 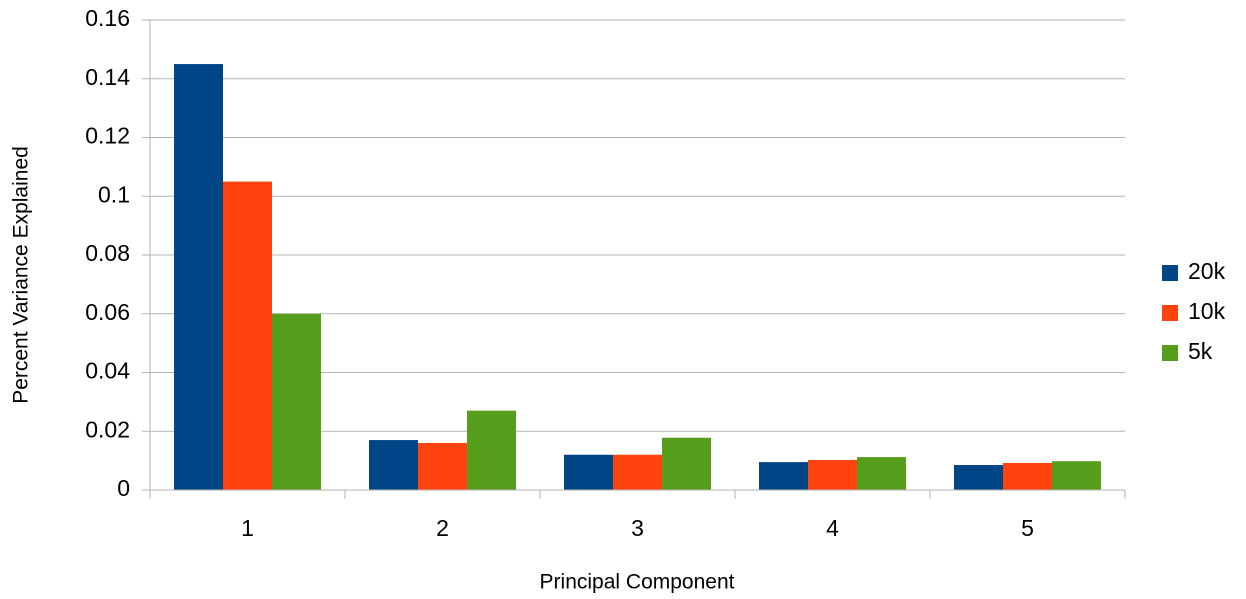 I want to click on x-axis-label: Principal Component, so click(x=637, y=582).